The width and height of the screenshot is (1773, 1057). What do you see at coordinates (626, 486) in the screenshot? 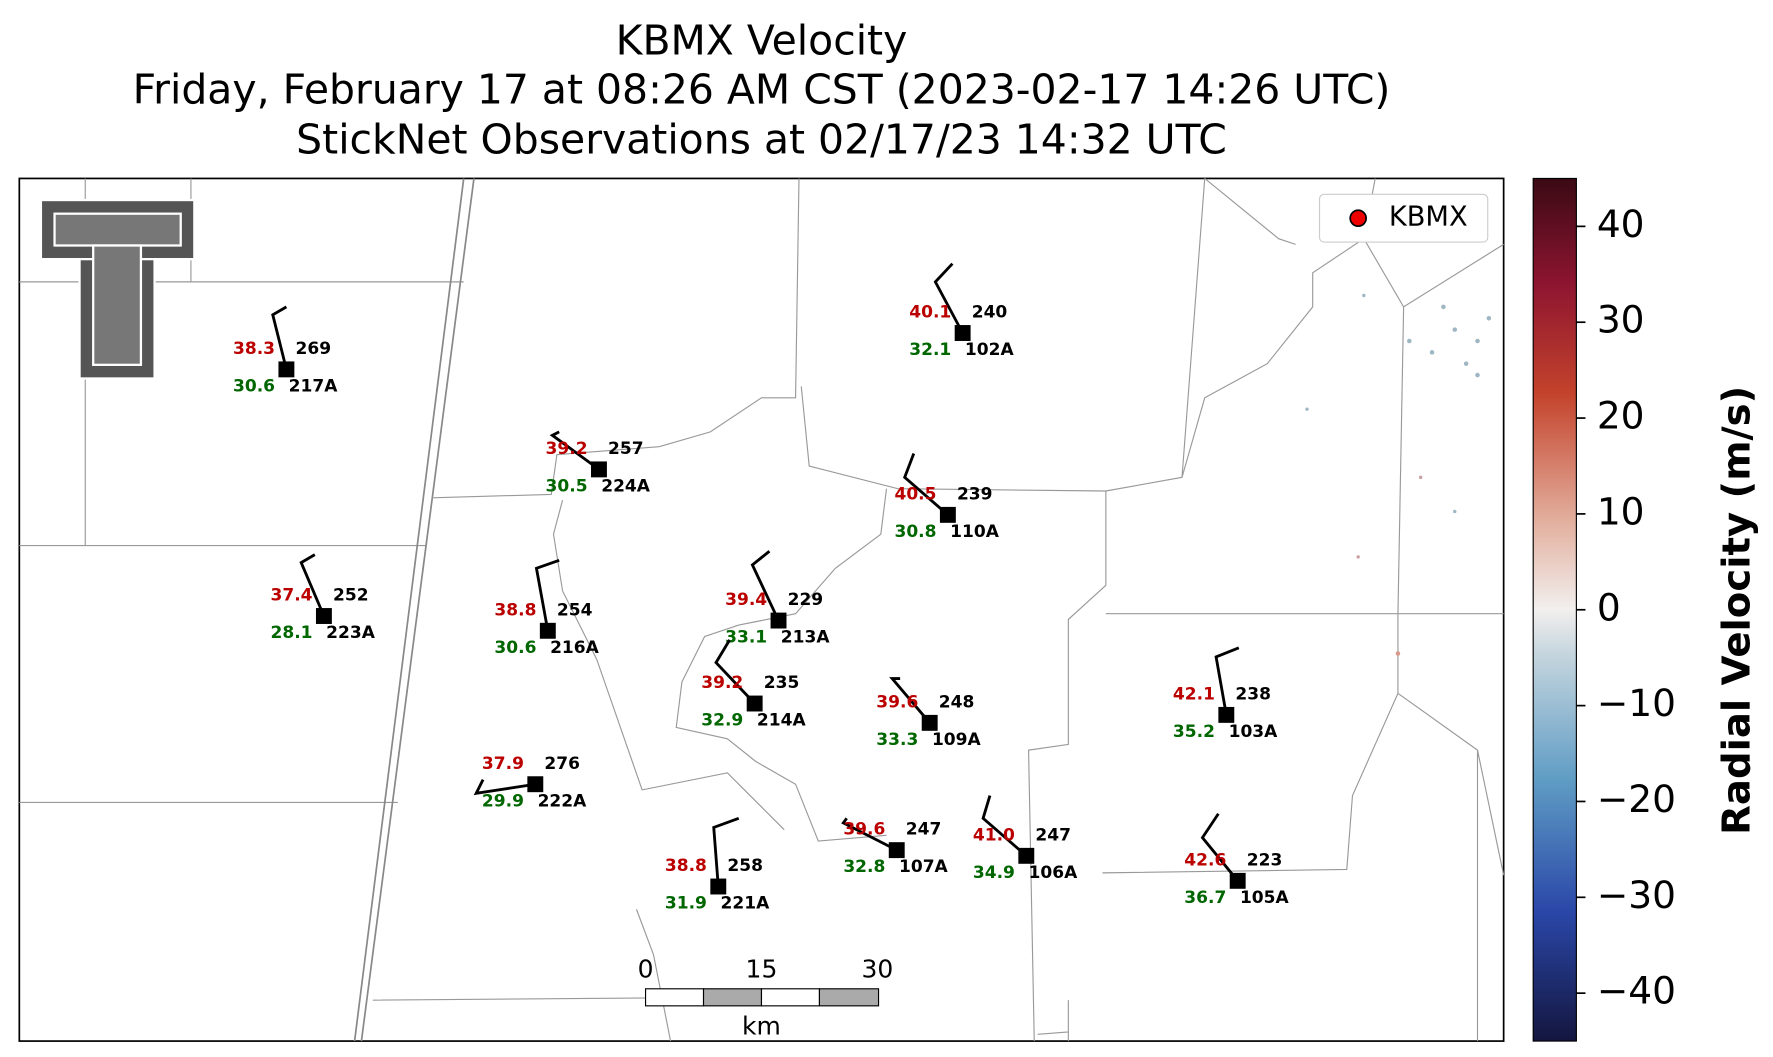
I see `station-id: 224A` at bounding box center [626, 486].